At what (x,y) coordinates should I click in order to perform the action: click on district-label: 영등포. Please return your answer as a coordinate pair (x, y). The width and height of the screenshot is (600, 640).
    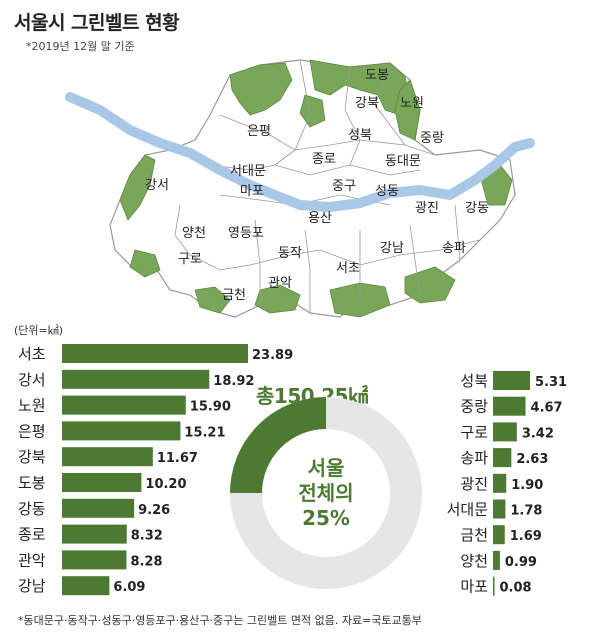
    Looking at the image, I should click on (246, 233).